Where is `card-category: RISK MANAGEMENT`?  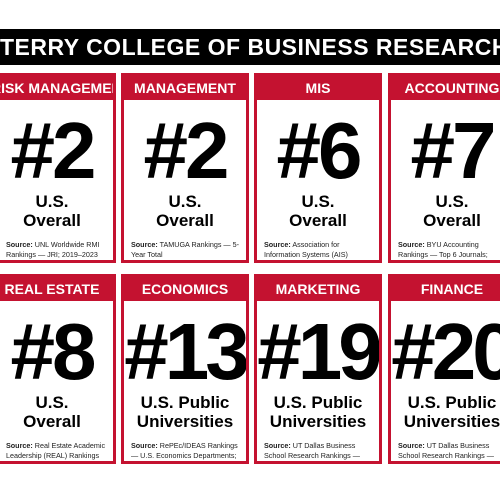
card-category: RISK MANAGEMENT is located at coordinates (56, 88).